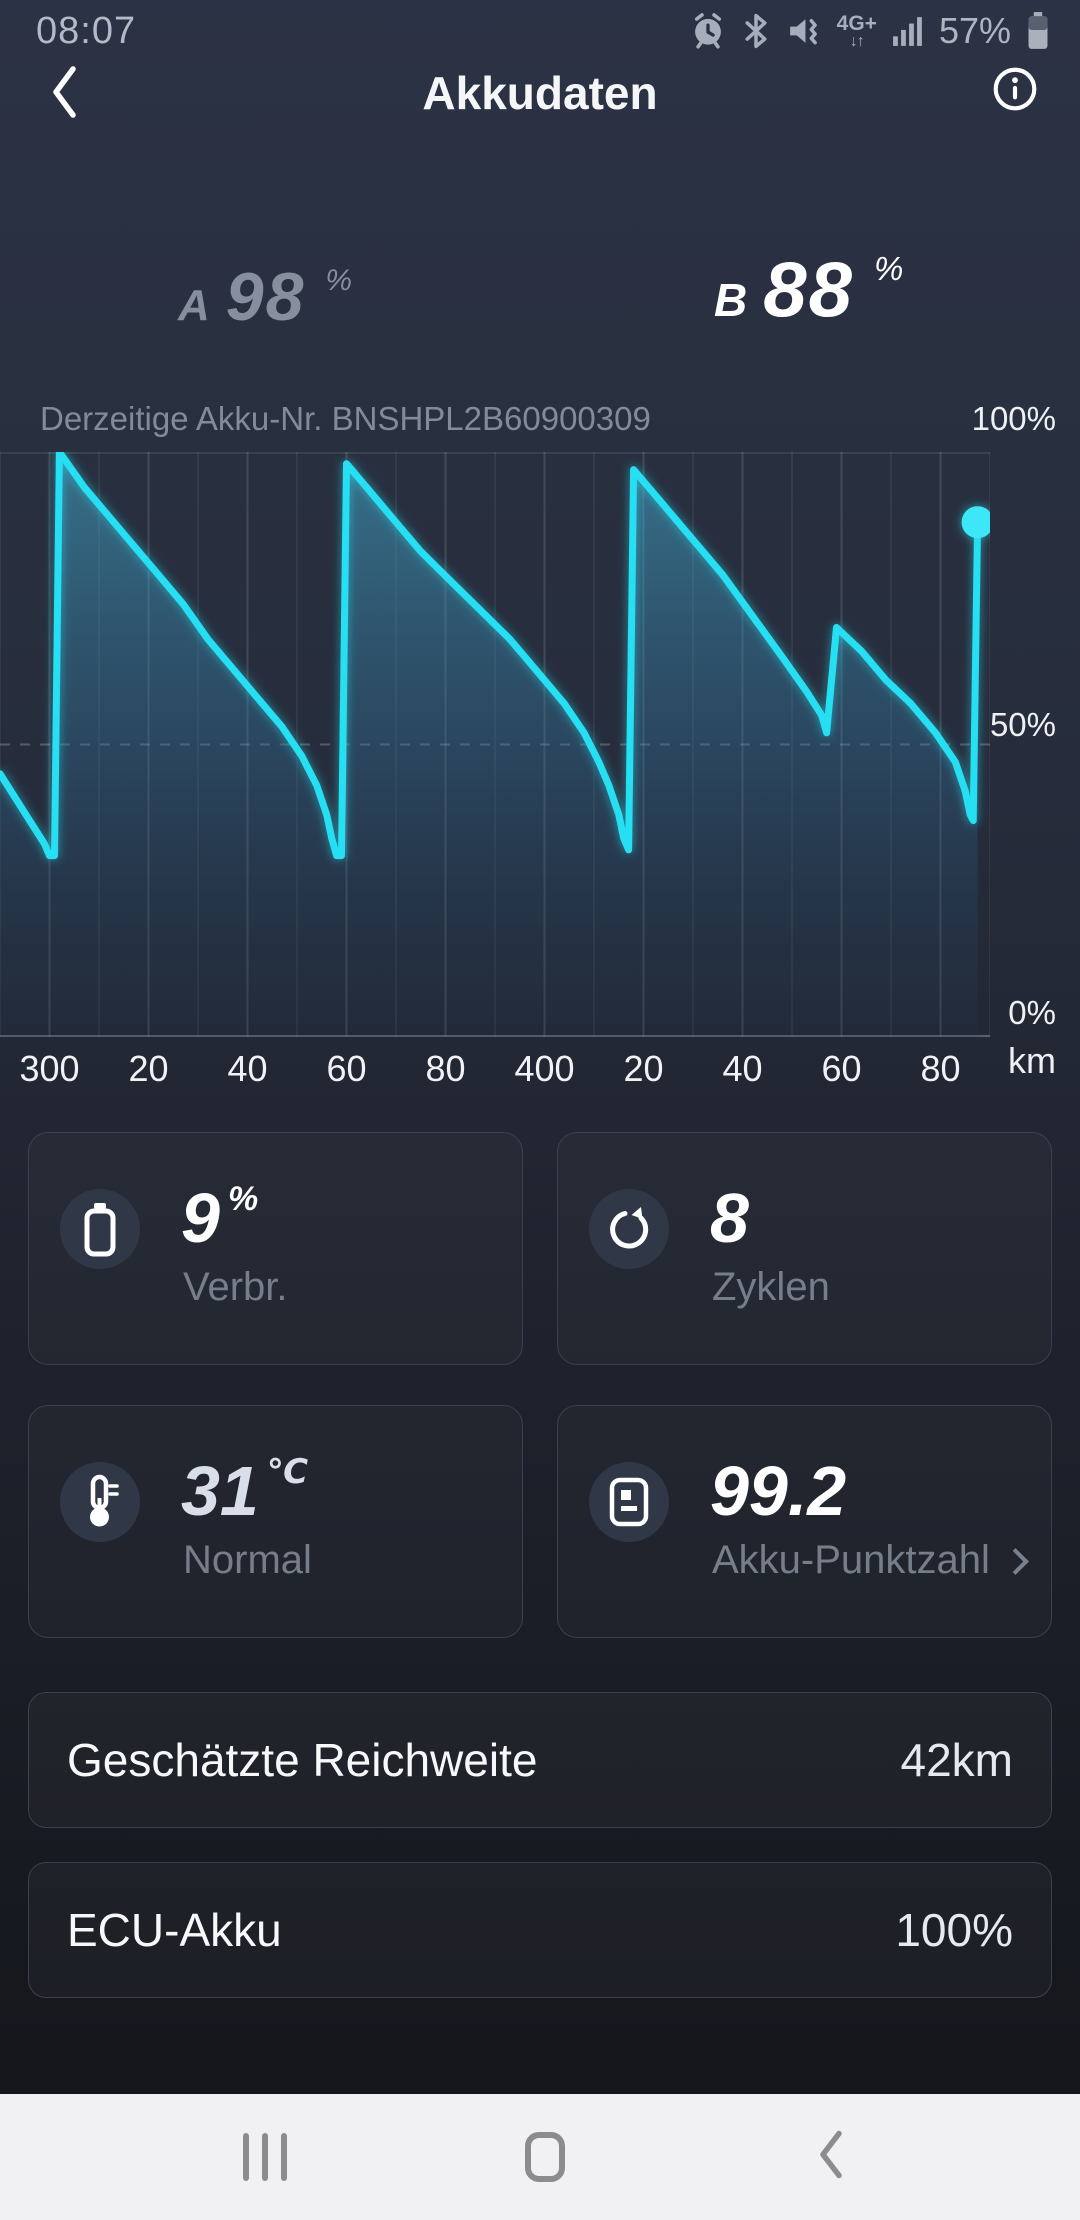  Describe the element at coordinates (1022, 724) in the screenshot. I see `y-axis-label-50: 50%` at that location.